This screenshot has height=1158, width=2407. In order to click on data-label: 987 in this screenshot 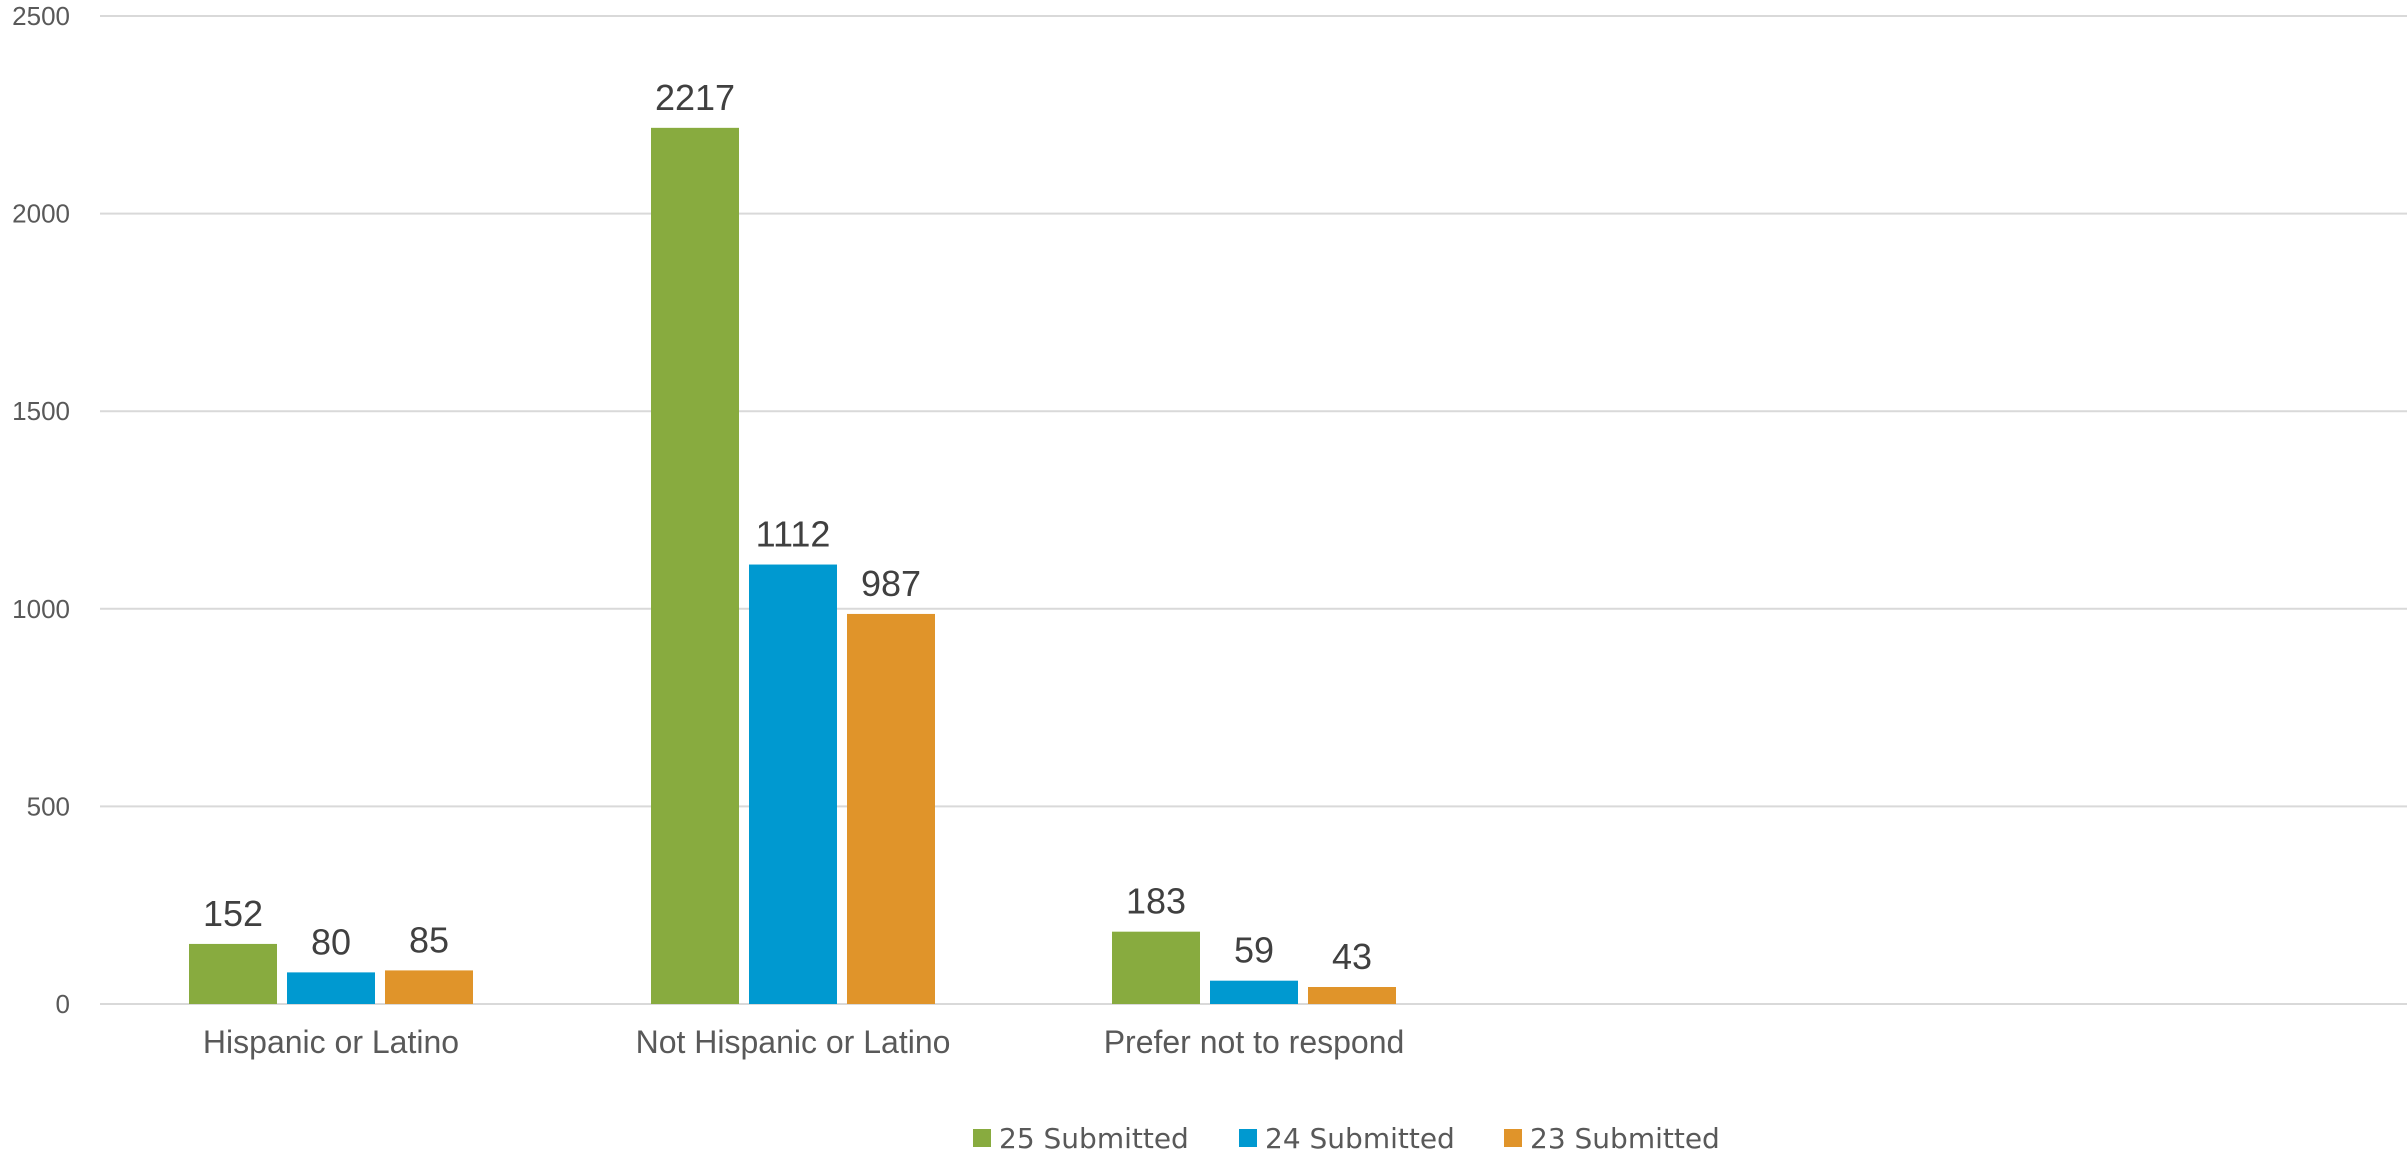, I will do `click(891, 583)`.